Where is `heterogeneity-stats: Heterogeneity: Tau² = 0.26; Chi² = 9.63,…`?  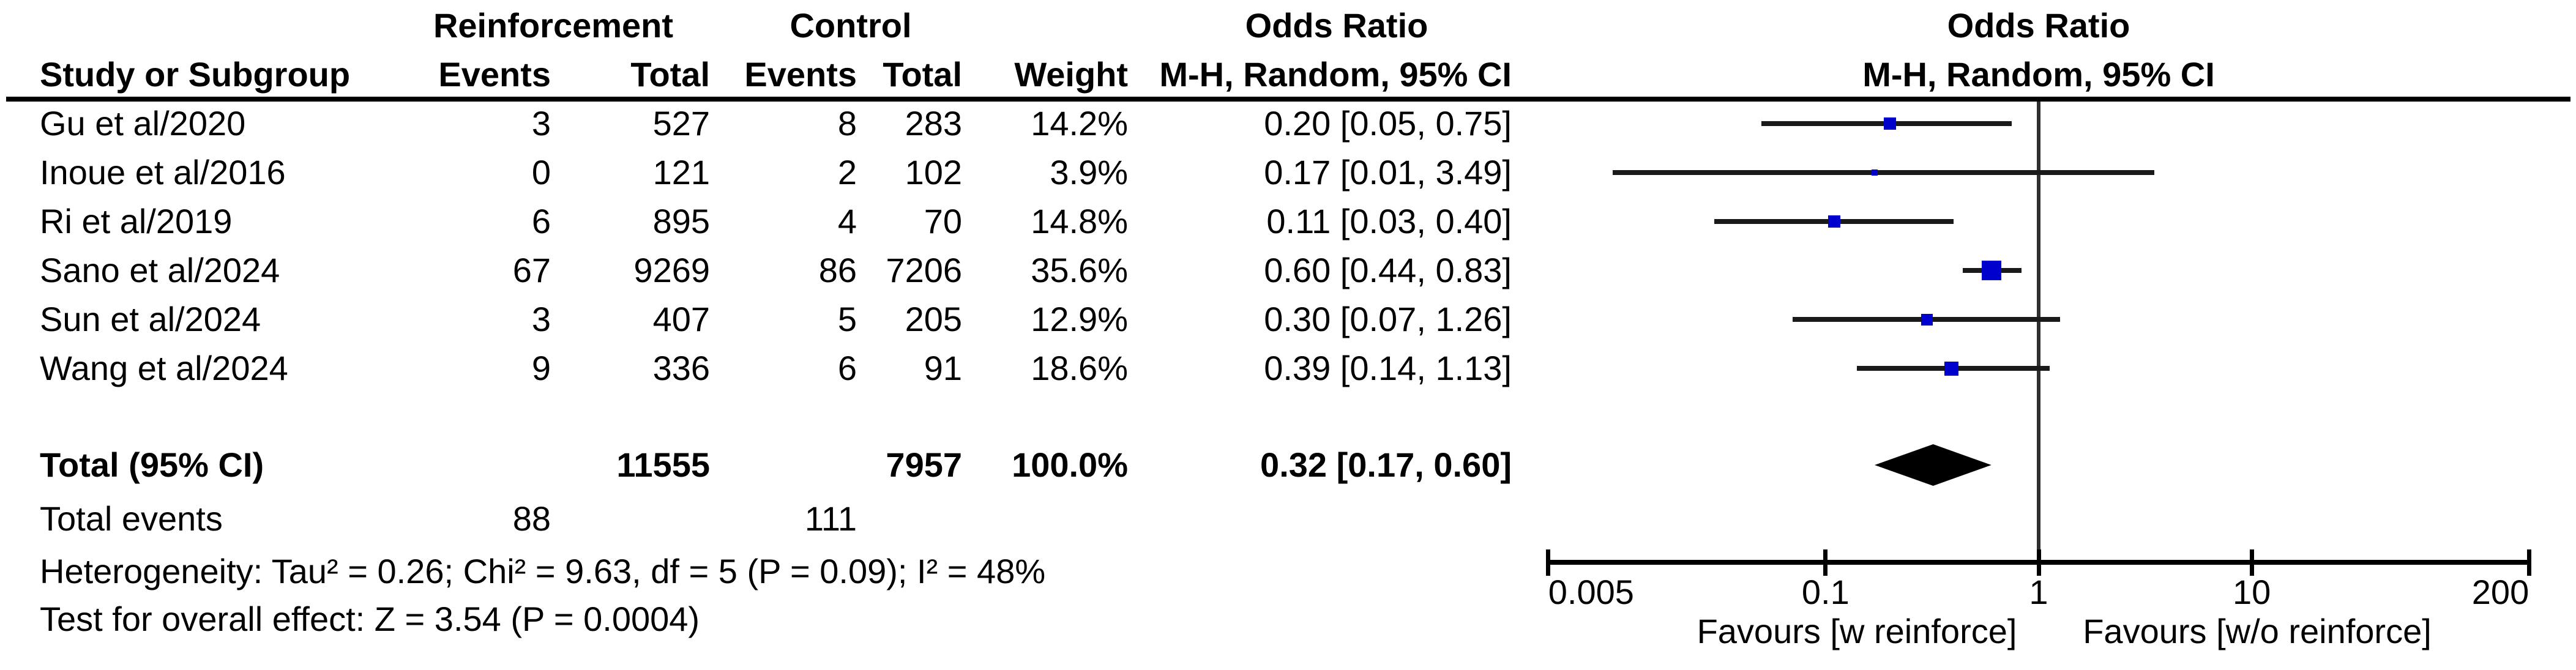 heterogeneity-stats: Heterogeneity: Tau² = 0.26; Chi² = 9.63,… is located at coordinates (543, 571).